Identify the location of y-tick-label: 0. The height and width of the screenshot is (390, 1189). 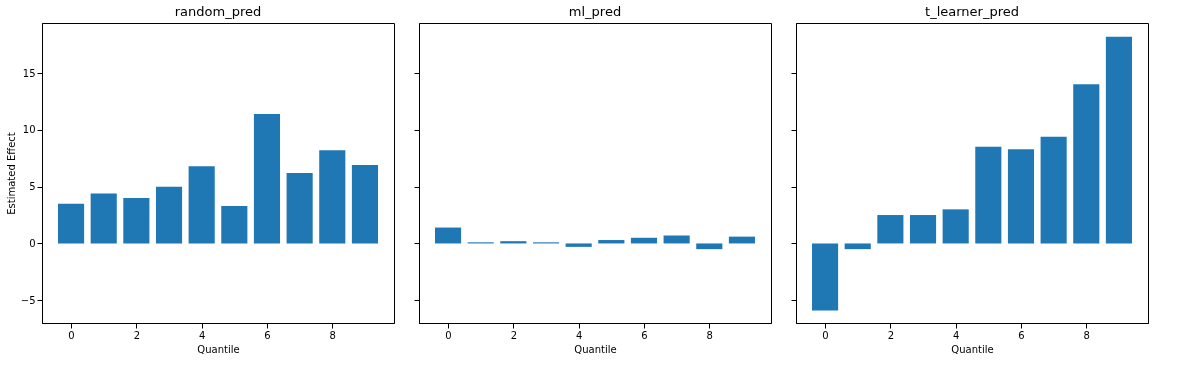
(32, 243).